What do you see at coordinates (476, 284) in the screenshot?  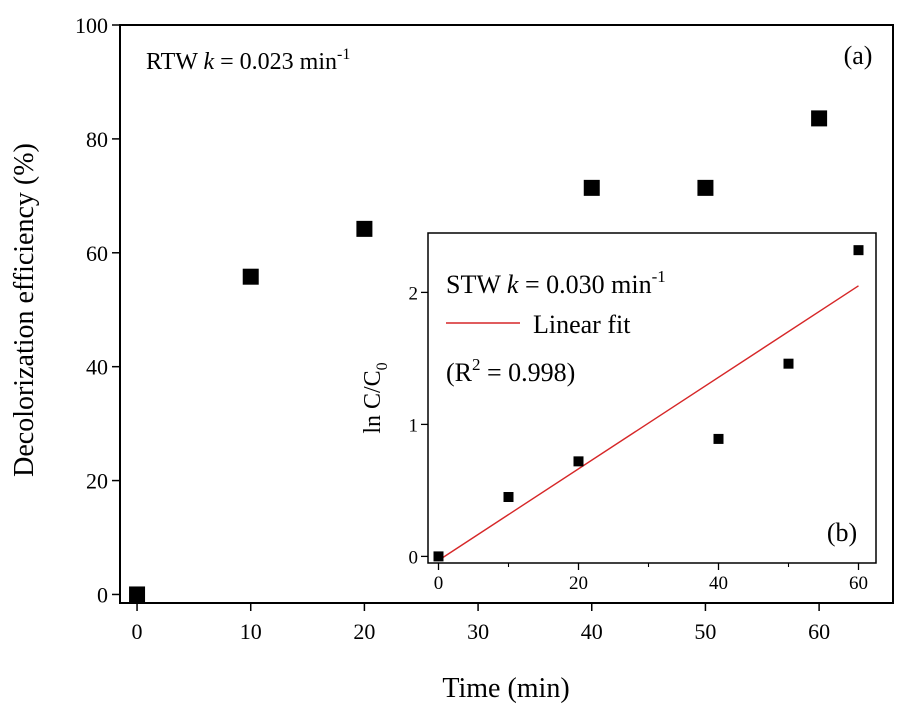 I see `inset-rate-prefix: STW` at bounding box center [476, 284].